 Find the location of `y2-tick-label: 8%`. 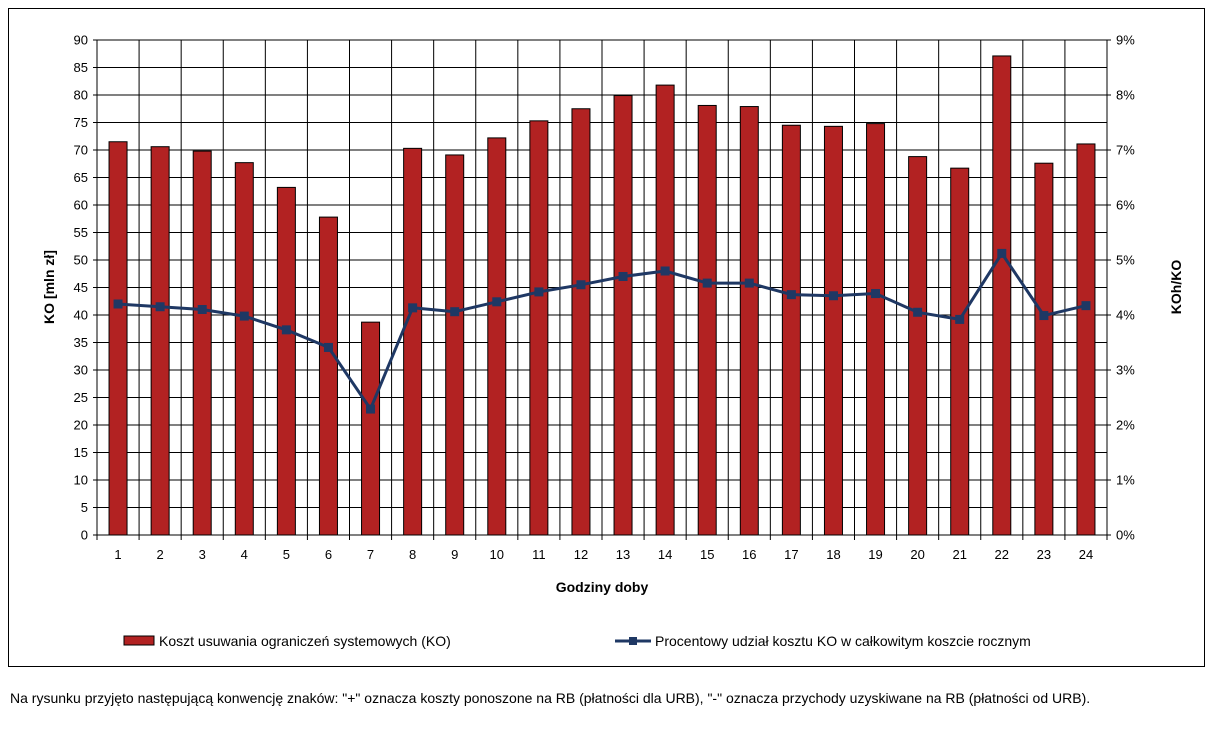

y2-tick-label: 8% is located at coordinates (1125, 95).